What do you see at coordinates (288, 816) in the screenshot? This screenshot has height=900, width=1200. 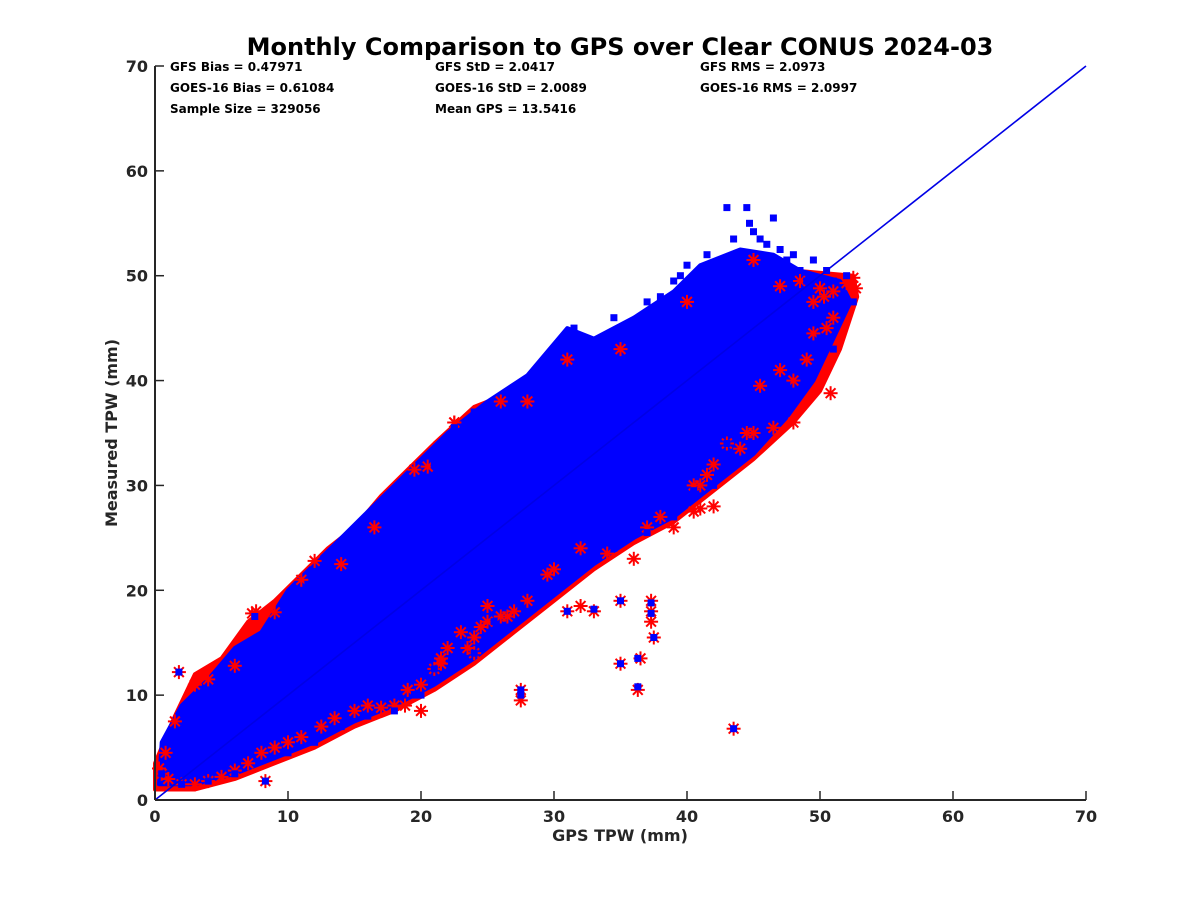 I see `x-tick-label: 10` at bounding box center [288, 816].